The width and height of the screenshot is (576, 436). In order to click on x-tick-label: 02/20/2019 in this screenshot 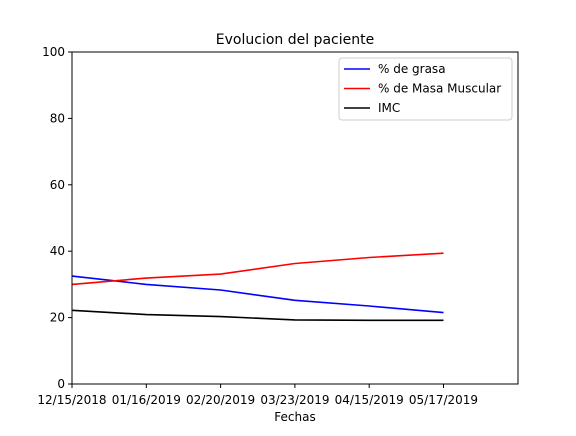, I will do `click(220, 400)`.